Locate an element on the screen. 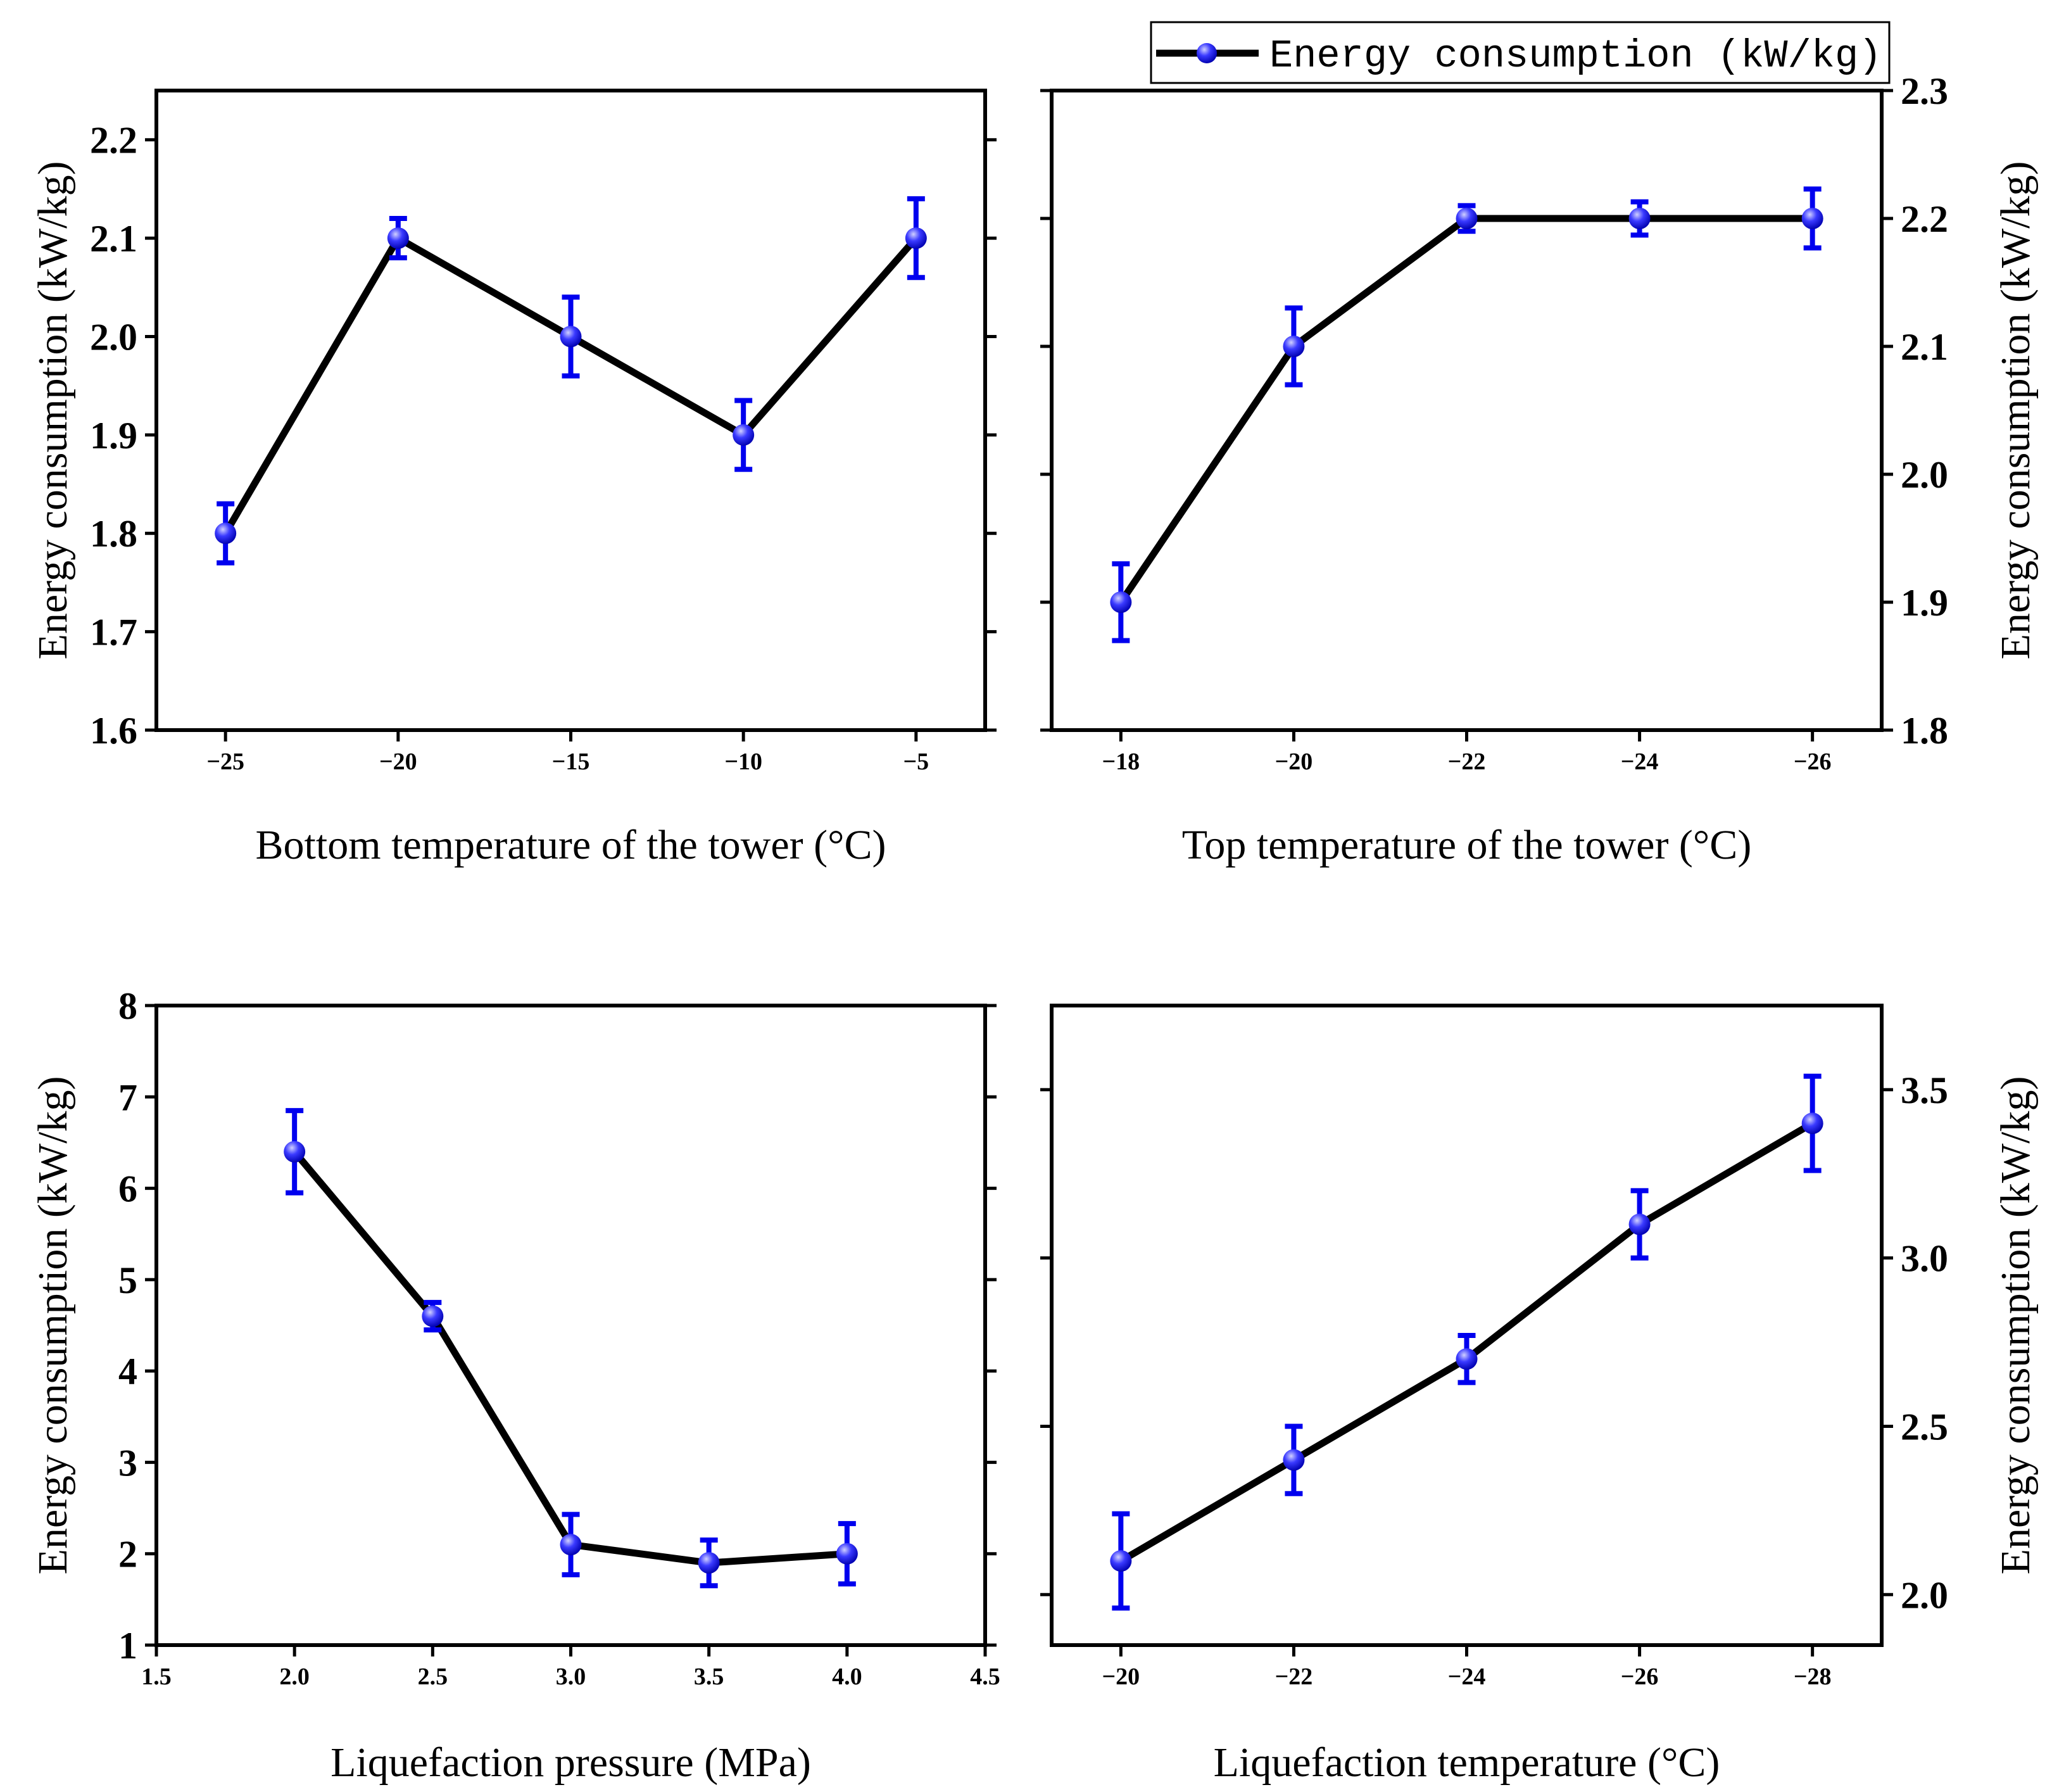 This screenshot has height=1792, width=2052. legend: Energy consumption (kW/kg) is located at coordinates (1521, 52).